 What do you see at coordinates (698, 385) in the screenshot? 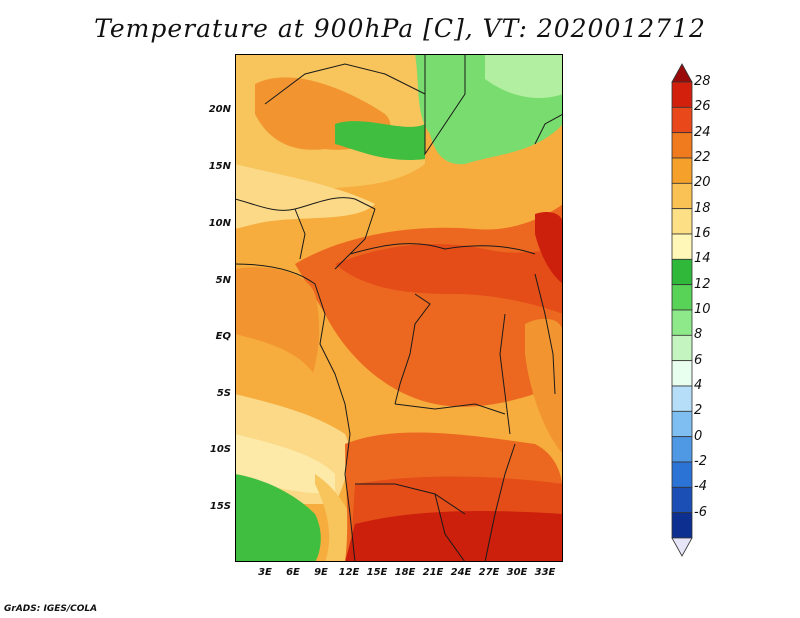
I see `colorbar-label: 4` at bounding box center [698, 385].